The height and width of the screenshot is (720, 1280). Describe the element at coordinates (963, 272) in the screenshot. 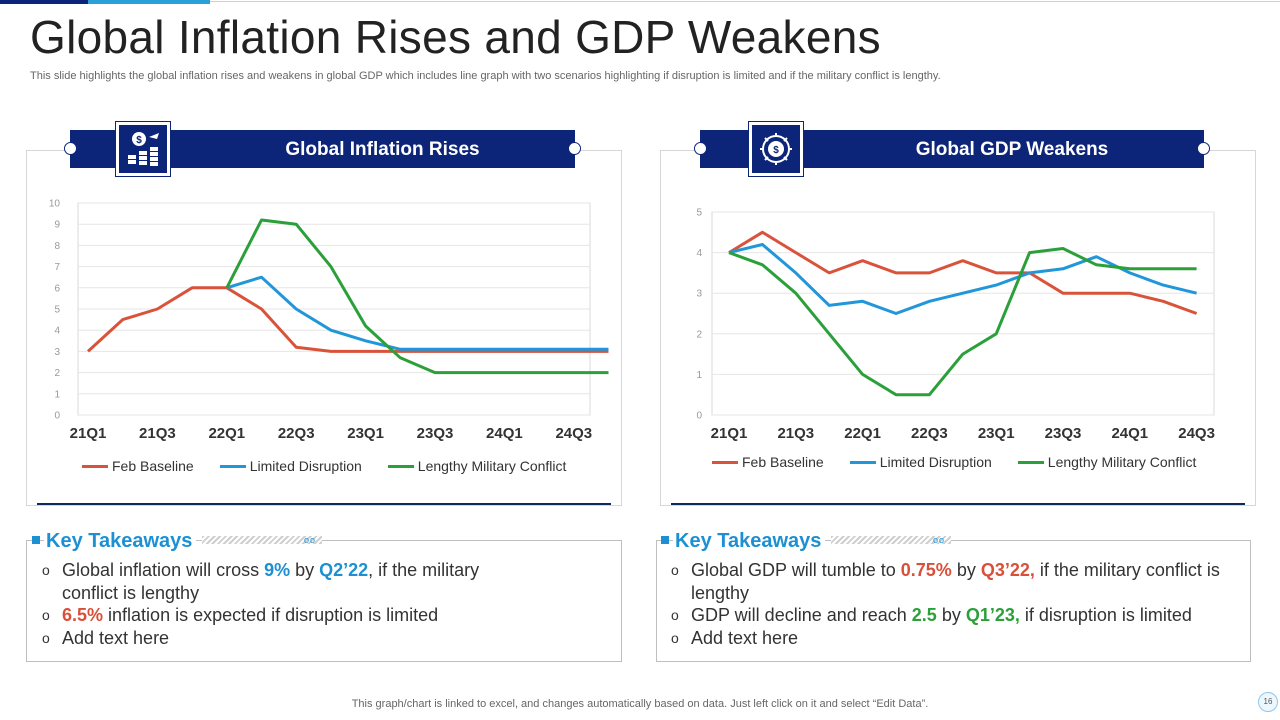

I see `gdp-series-feb-baseline` at that location.